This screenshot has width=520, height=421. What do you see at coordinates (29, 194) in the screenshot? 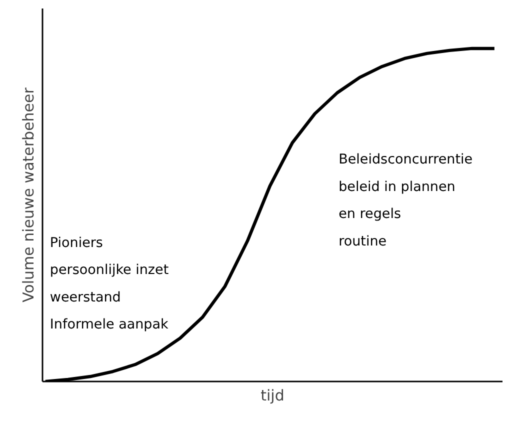
I see `y-axis-title: Volume nieuwe waterbeheer` at bounding box center [29, 194].